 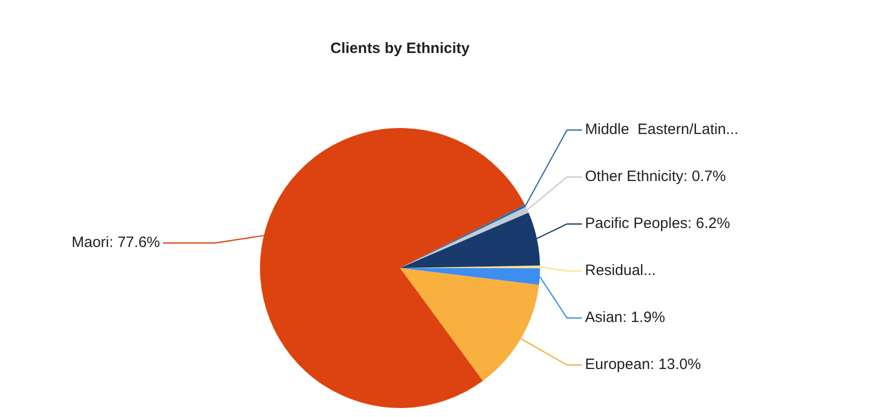 I want to click on slice-label: Pacific Peoples: 6.2%, so click(x=657, y=223).